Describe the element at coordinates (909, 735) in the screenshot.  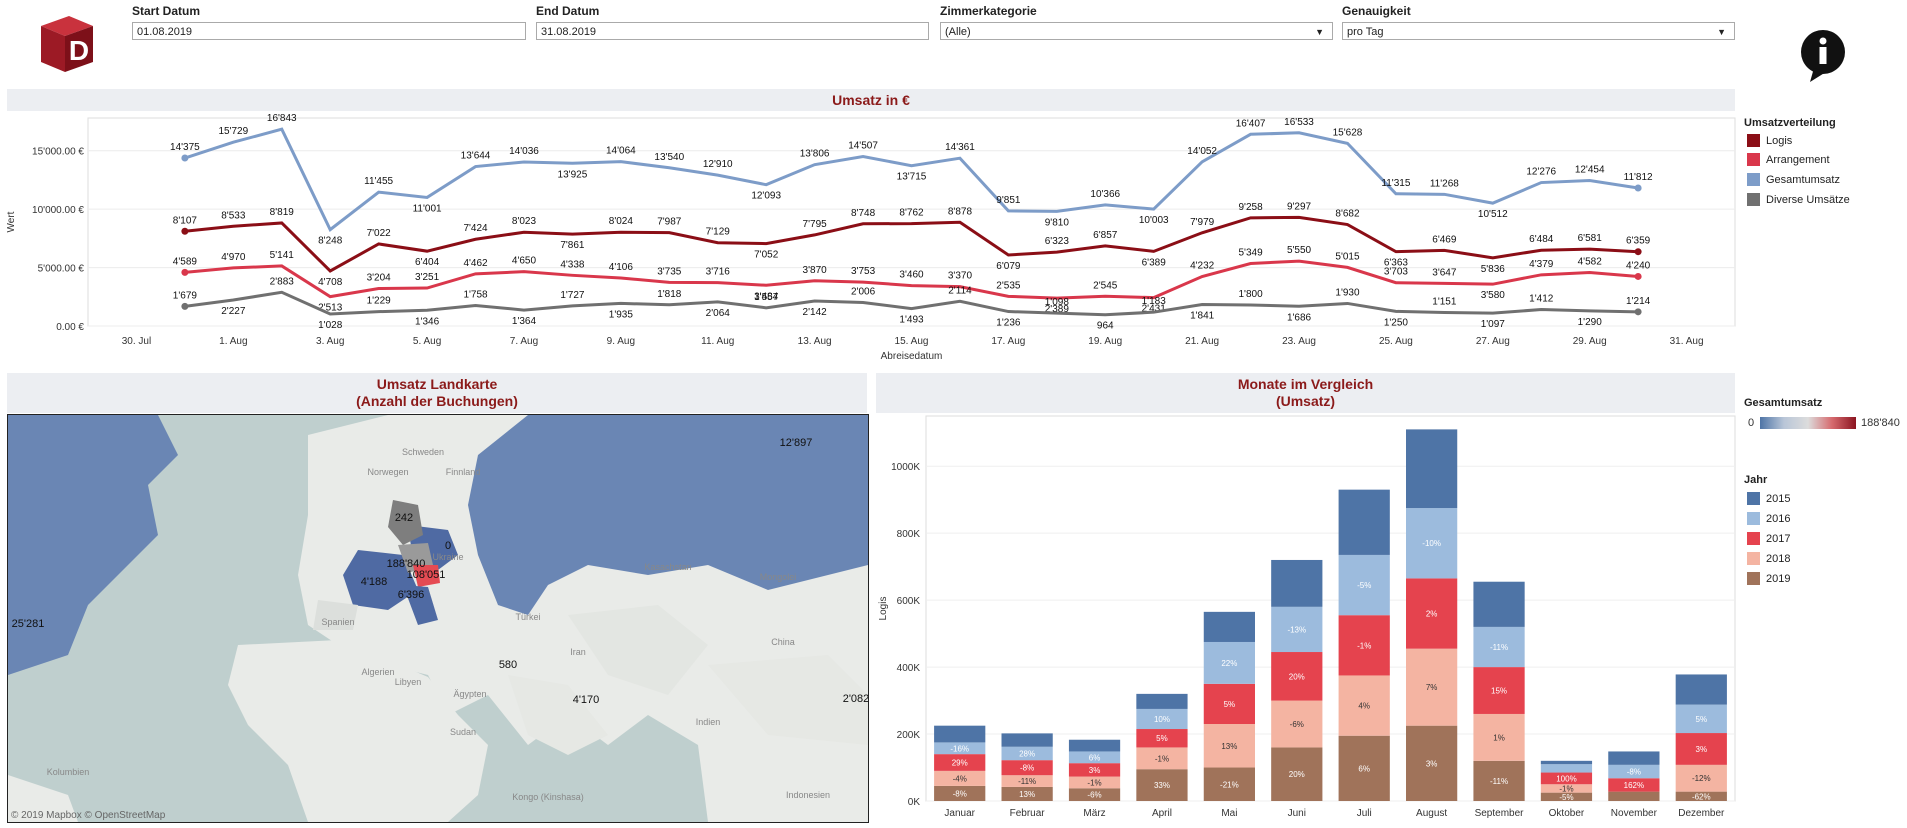
I see `y-tick-label: 200K` at that location.